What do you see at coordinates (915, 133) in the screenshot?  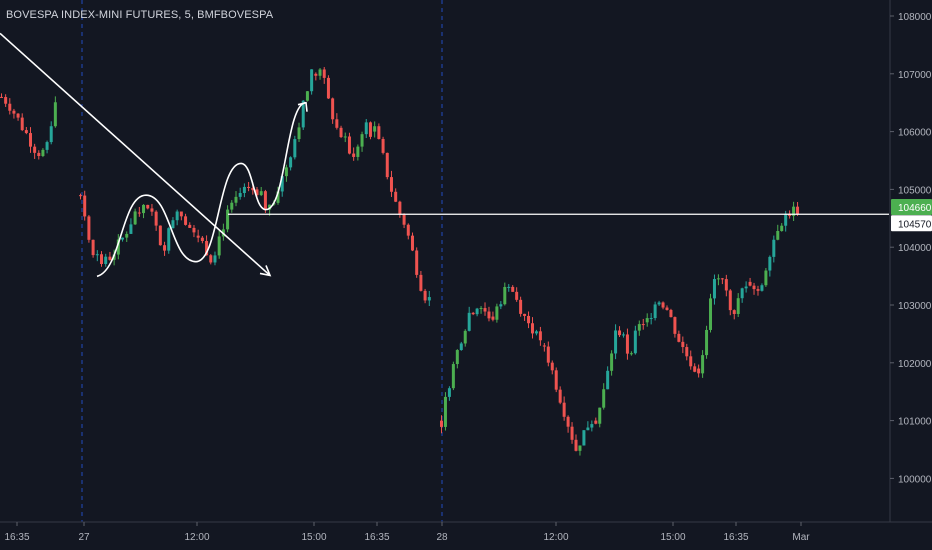 I see `y-tick-label: 106000` at bounding box center [915, 133].